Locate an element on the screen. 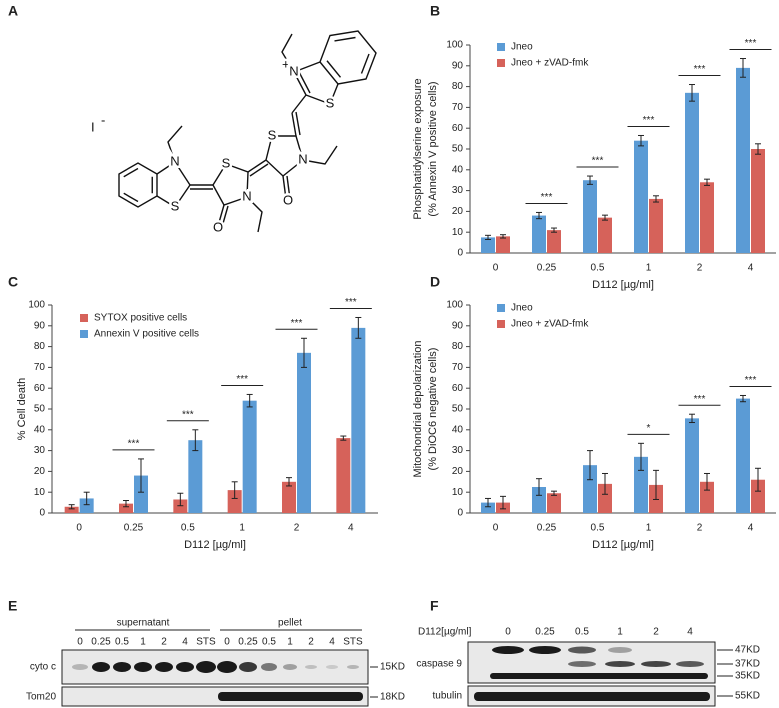  y-tick-label: 50 is located at coordinates (40, 409).